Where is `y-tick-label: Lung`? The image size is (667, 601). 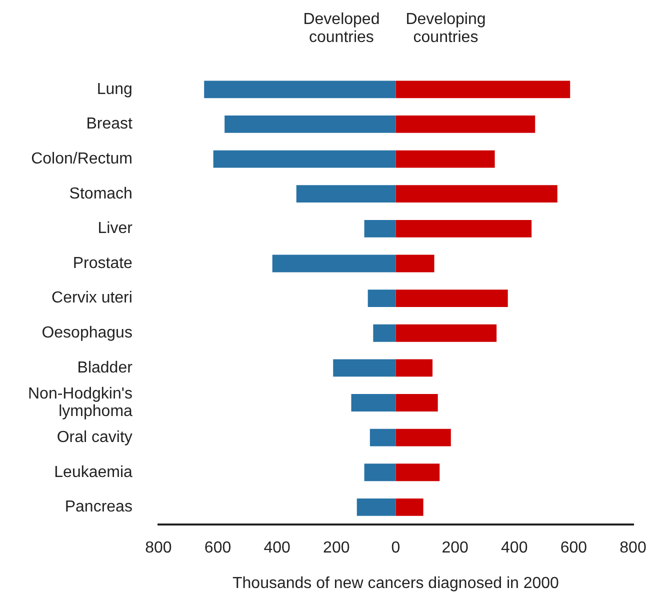 y-tick-label: Lung is located at coordinates (114, 89).